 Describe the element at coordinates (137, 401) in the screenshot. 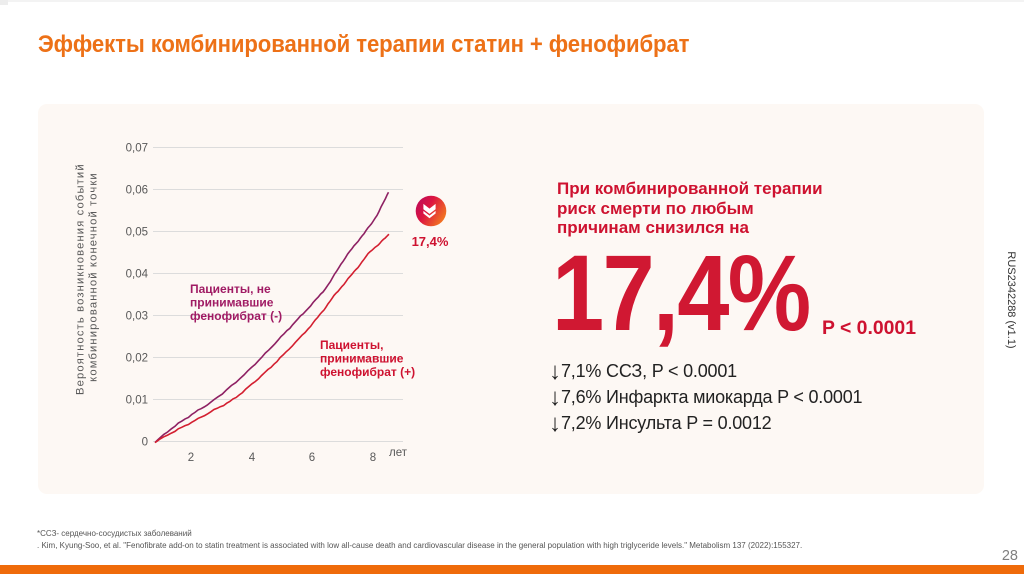

I see `svg-text: 0,01` at that location.